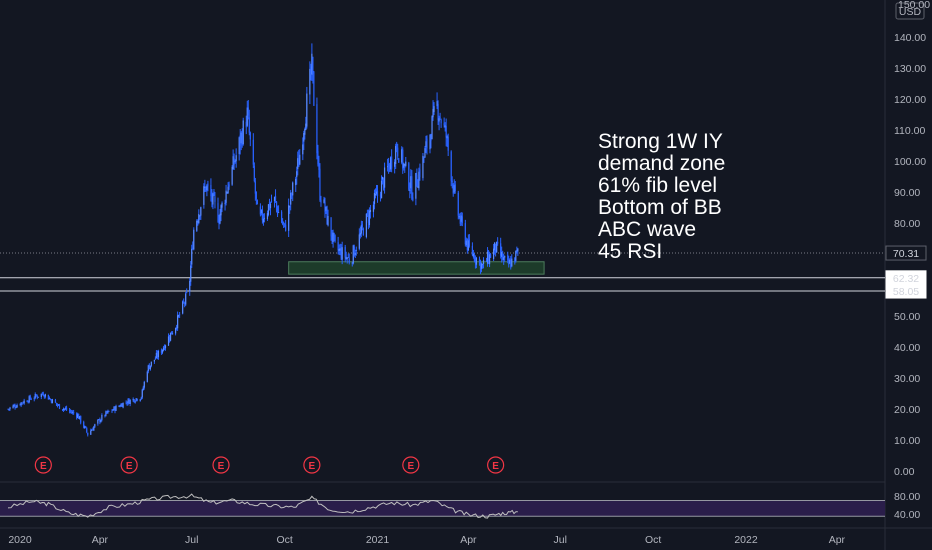  I want to click on rsi-layer, so click(442, 506).